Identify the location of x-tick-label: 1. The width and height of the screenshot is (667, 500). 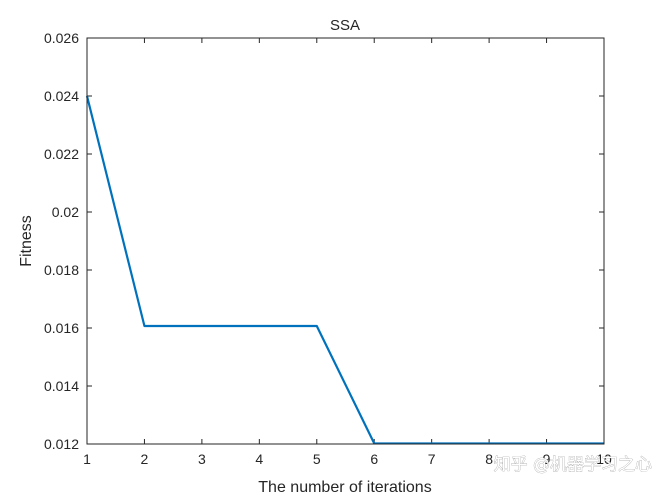
(87, 459).